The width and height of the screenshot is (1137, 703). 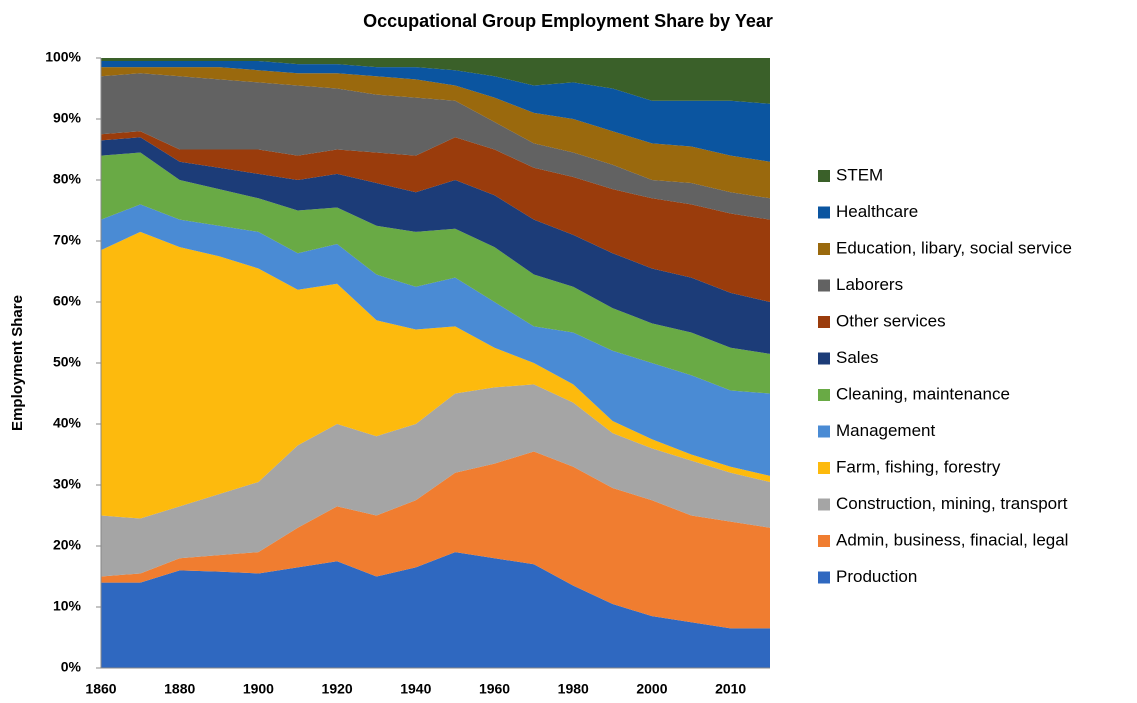 I want to click on legend-label: Management, so click(x=886, y=430).